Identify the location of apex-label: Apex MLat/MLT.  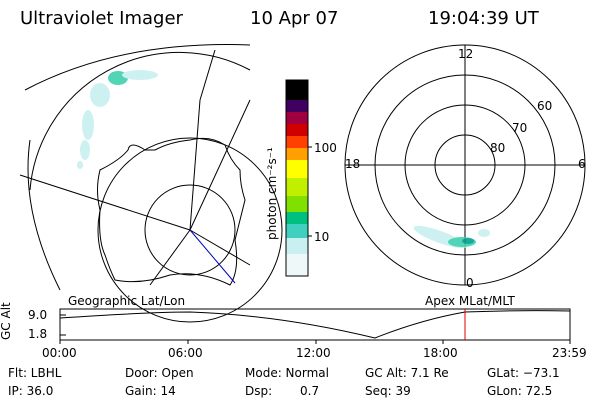
(470, 301).